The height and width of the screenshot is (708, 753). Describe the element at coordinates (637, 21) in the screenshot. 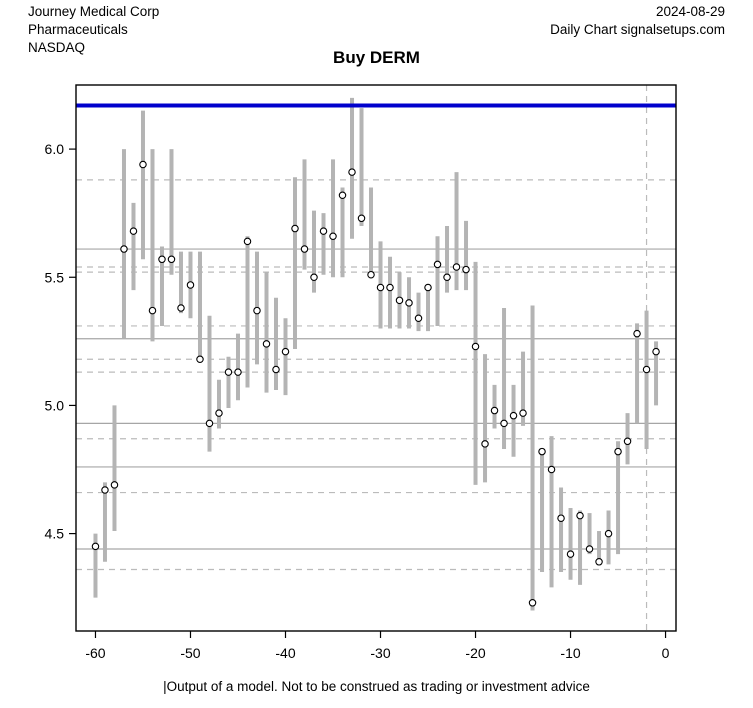

I see `header-right: 2024-08-29 Daily Chart signalsetups.com` at that location.